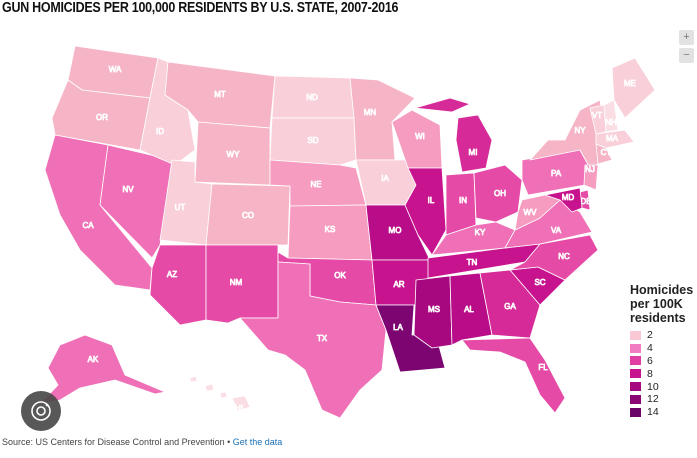 The image size is (697, 458). I want to click on state-label-co: CO, so click(248, 215).